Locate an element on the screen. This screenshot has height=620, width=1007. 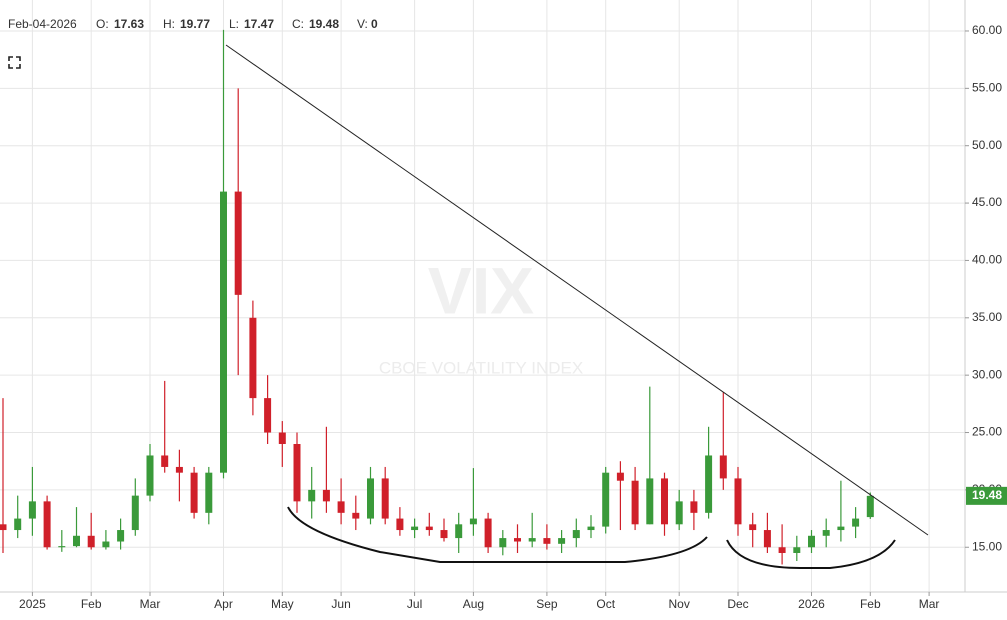
x-tick-label: Dec is located at coordinates (737, 604).